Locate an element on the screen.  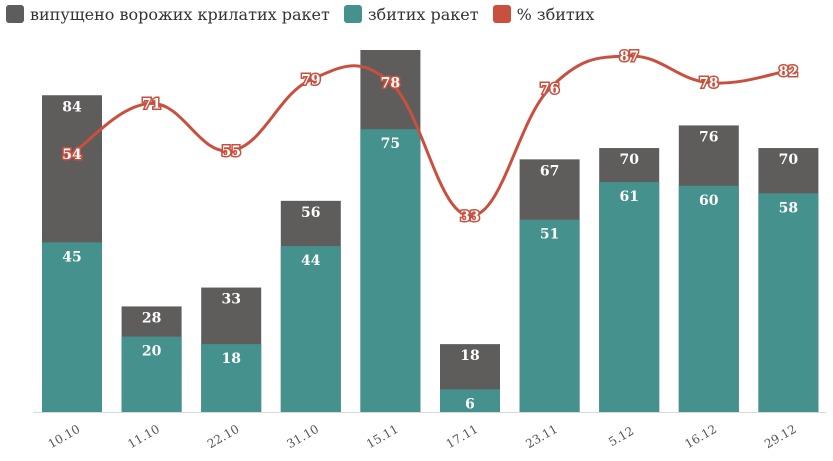
legend-label-percent: % збитих is located at coordinates (555, 14).